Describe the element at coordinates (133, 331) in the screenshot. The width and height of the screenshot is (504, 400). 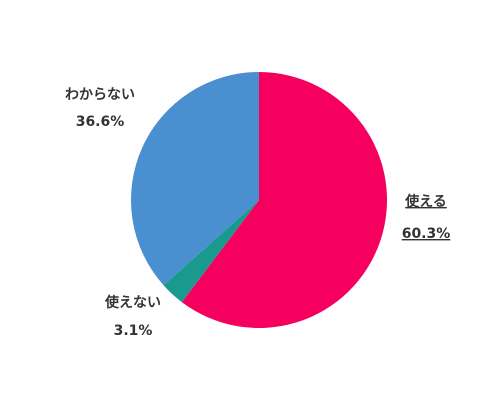
I see `slice-value-label: 3.1%` at that location.